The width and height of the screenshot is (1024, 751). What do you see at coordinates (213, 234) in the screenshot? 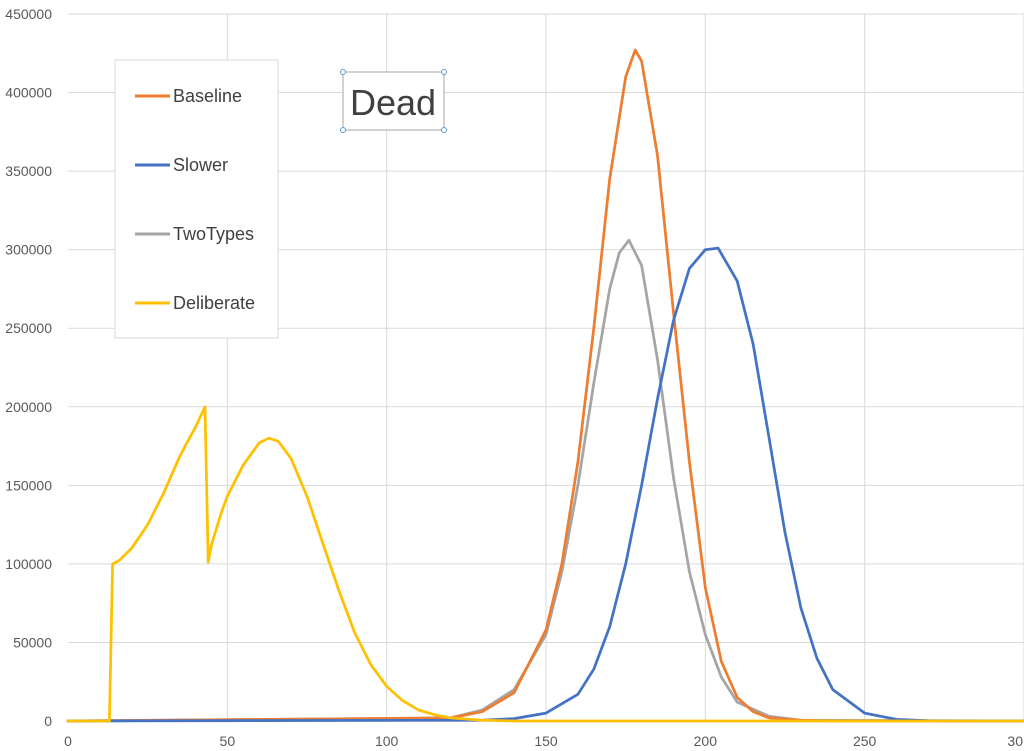
I see `legend-label-twotypes: TwoTypes` at bounding box center [213, 234].